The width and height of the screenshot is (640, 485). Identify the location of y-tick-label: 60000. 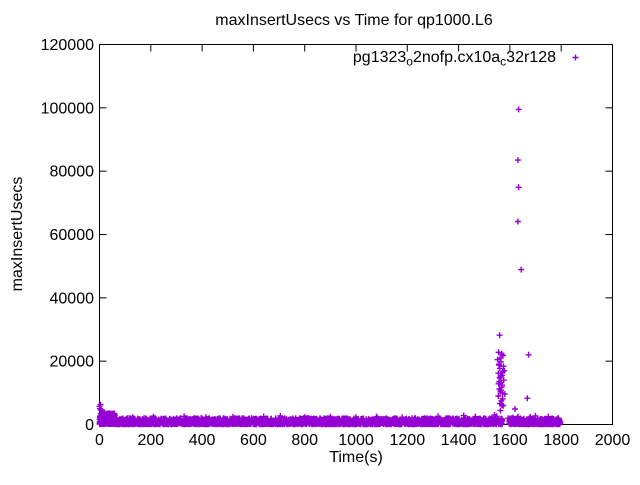
(72, 235).